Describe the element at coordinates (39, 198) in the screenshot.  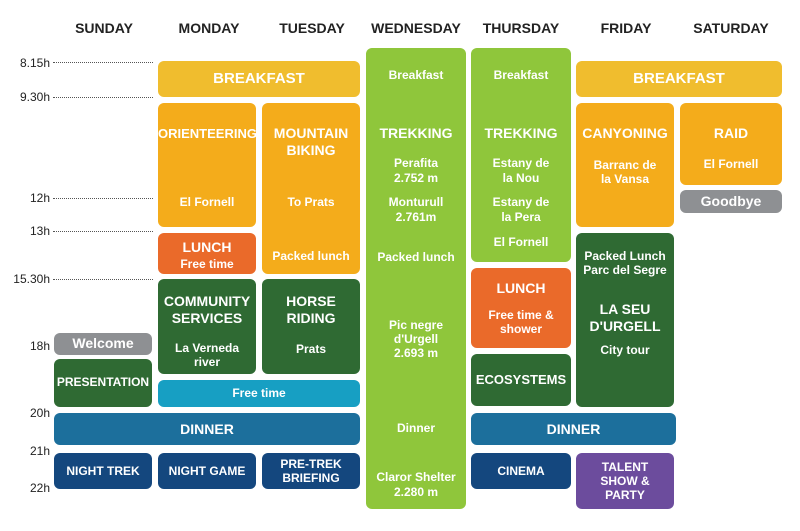
I see `time-label: 12h` at that location.